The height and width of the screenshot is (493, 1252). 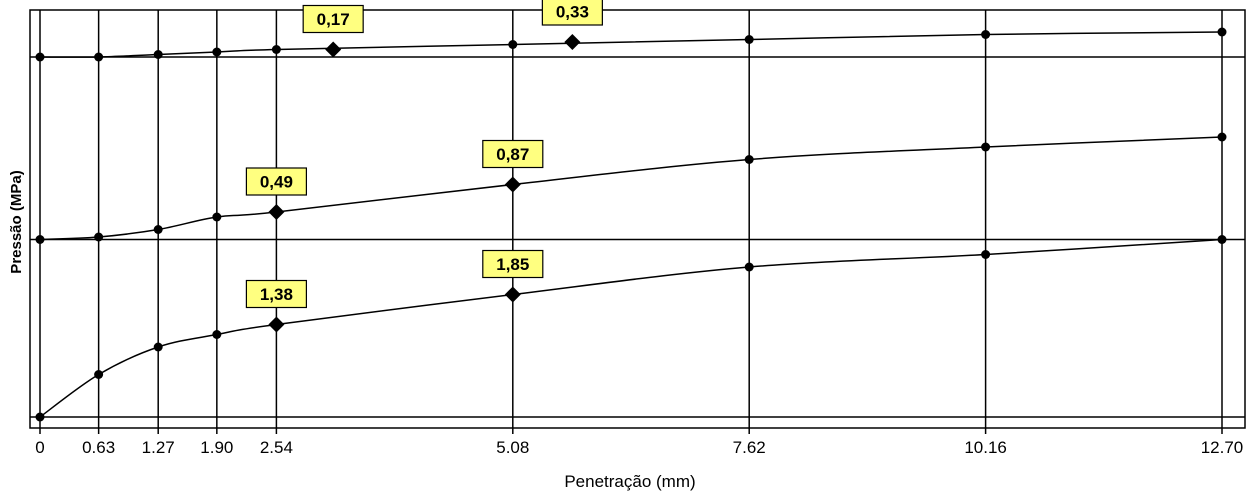 I want to click on x-axis-title: Penetração (mm), so click(x=629, y=481).